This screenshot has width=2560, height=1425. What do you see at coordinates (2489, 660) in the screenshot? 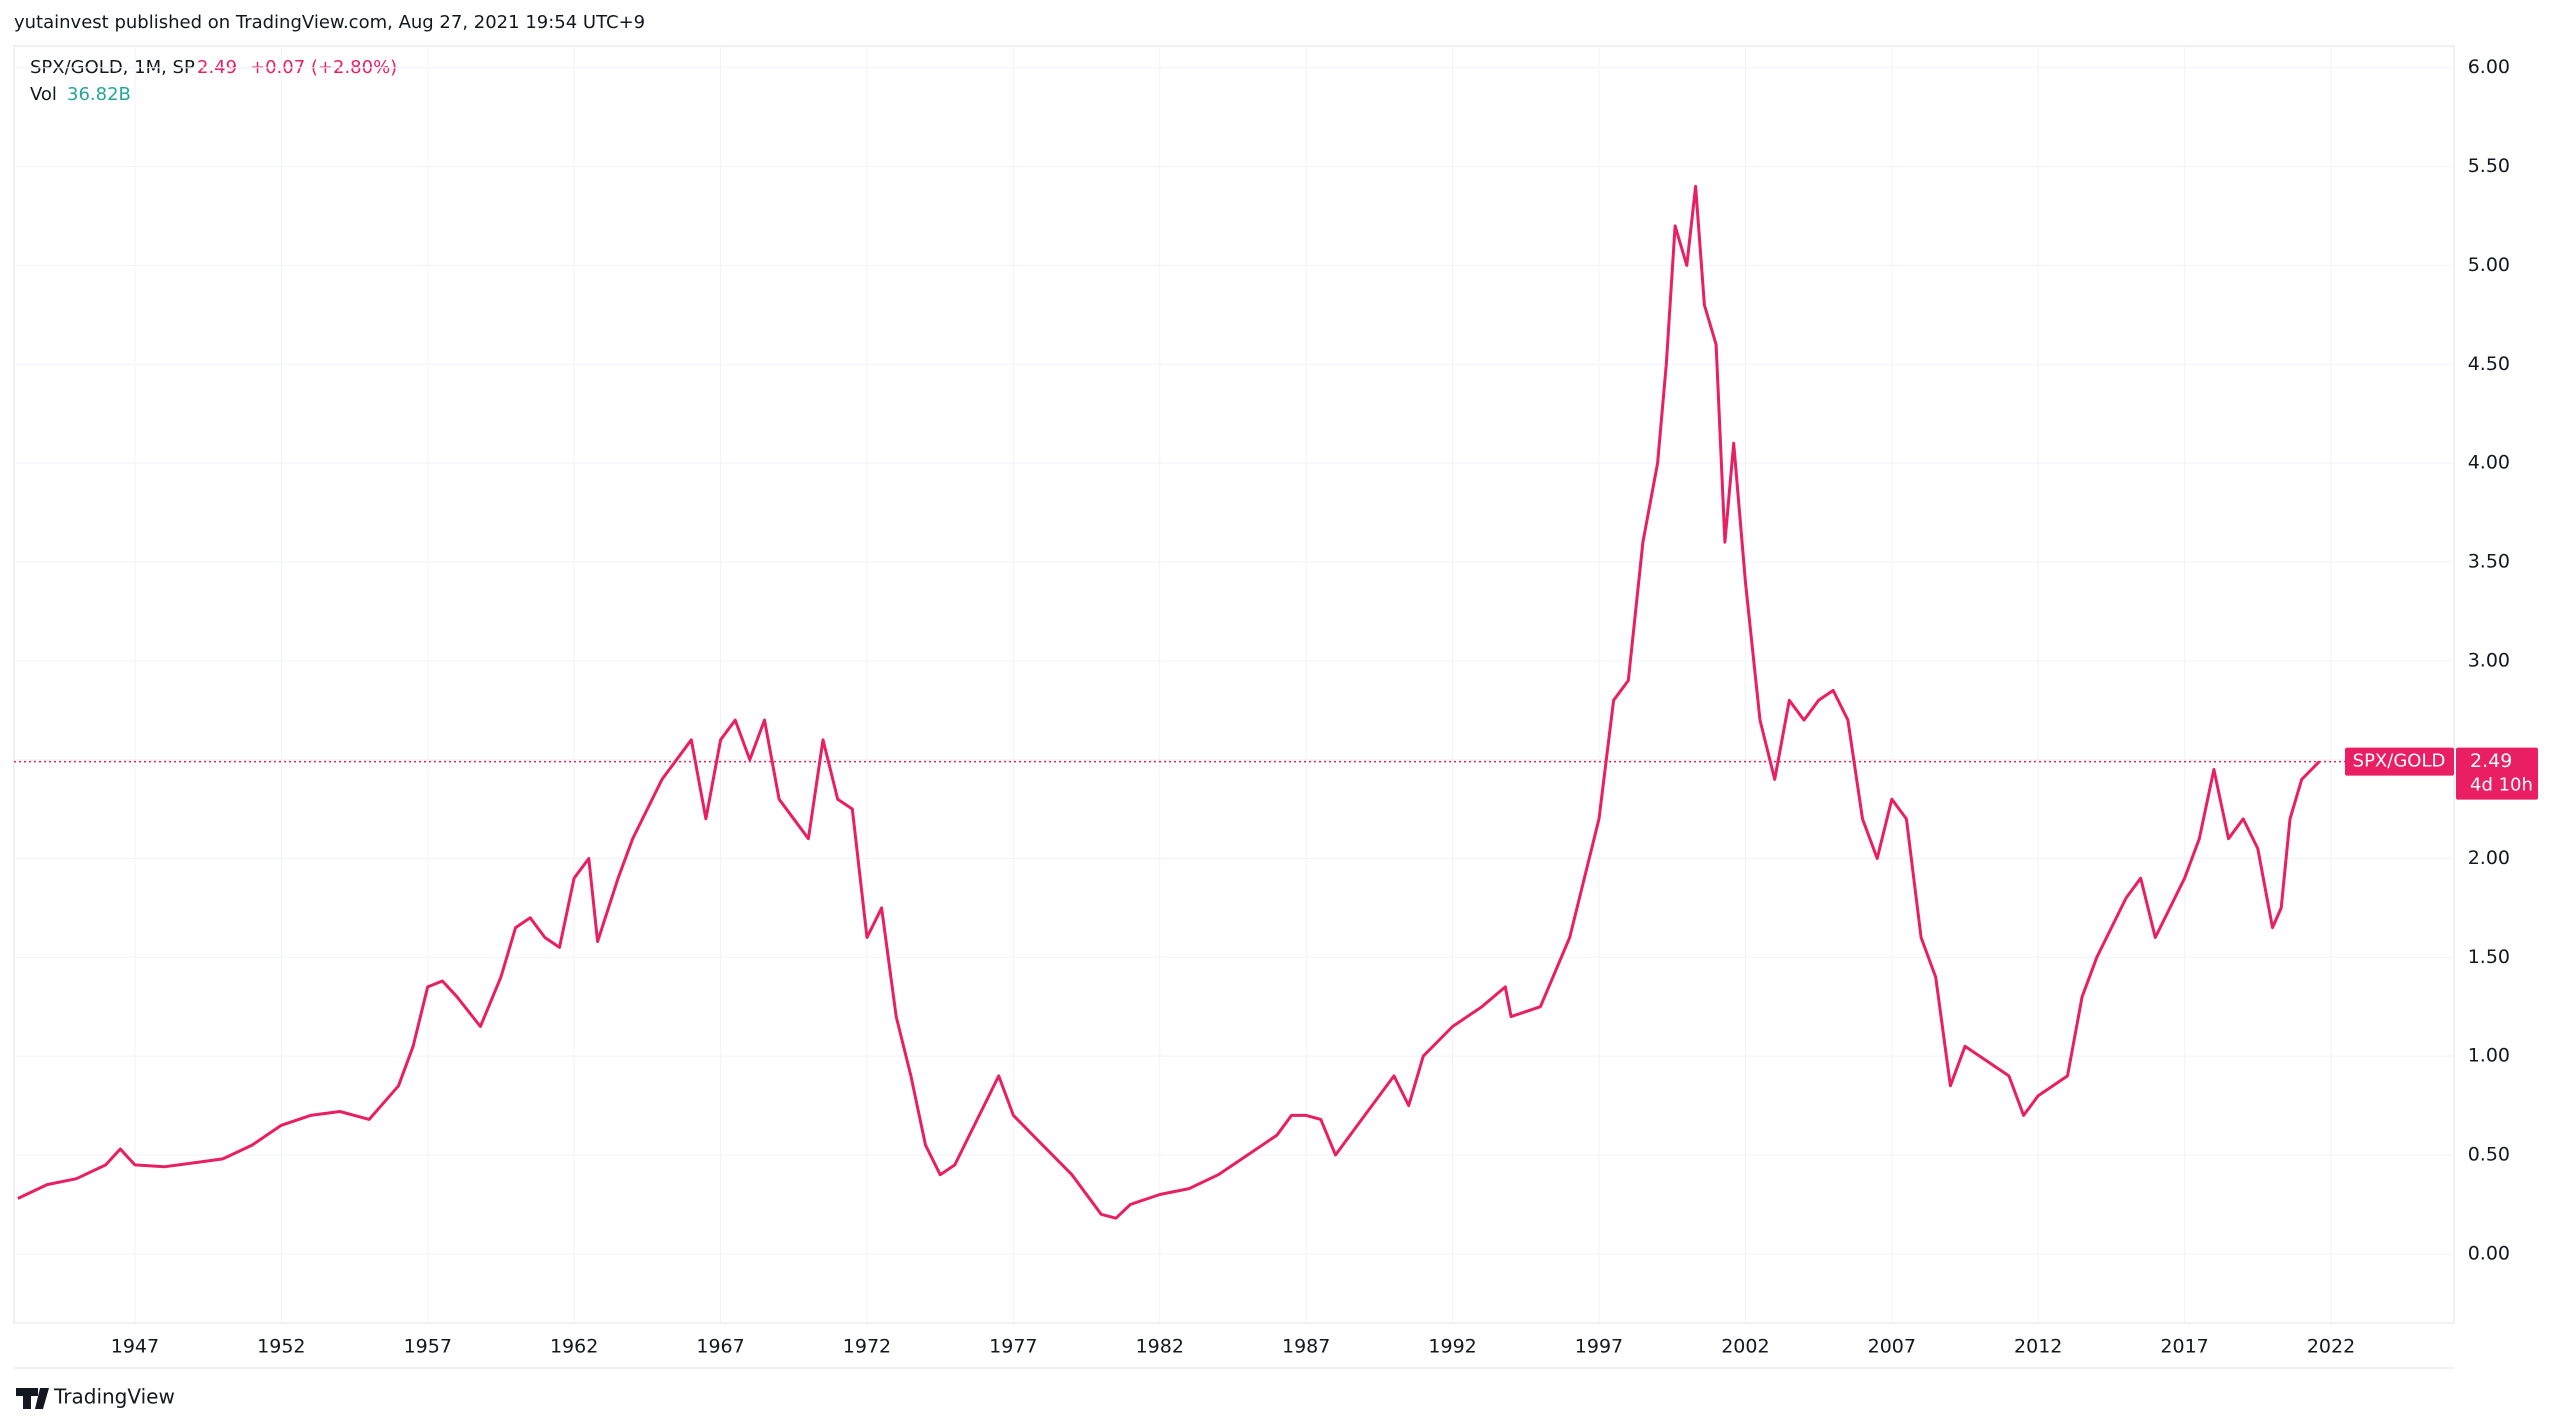
I see `y-tick-label: 3.00` at bounding box center [2489, 660].